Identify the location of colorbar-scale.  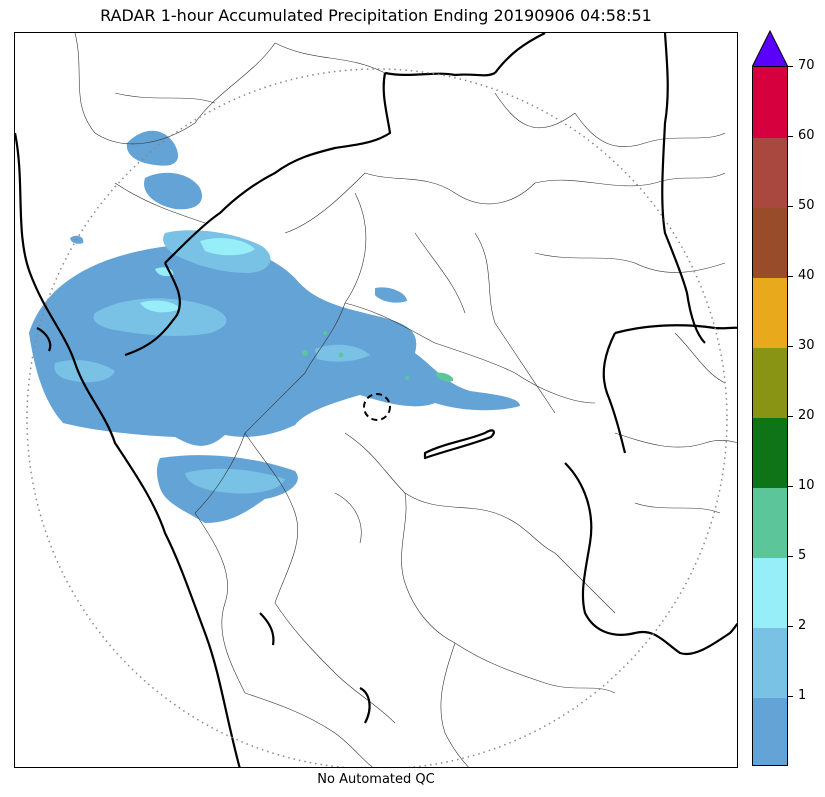
(770, 416).